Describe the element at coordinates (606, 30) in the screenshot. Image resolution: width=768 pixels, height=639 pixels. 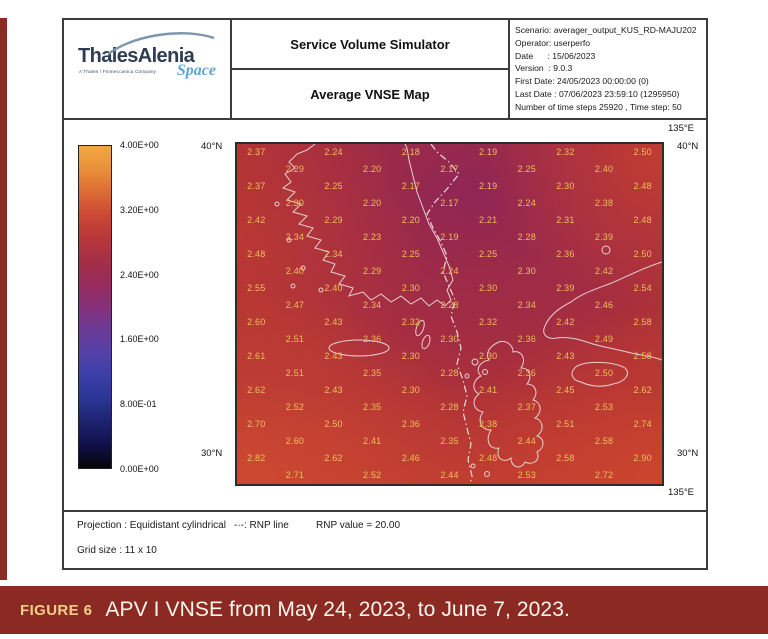
I see `info-scenario: Scenario: averager_output_KUS_RD-MAJU202` at that location.